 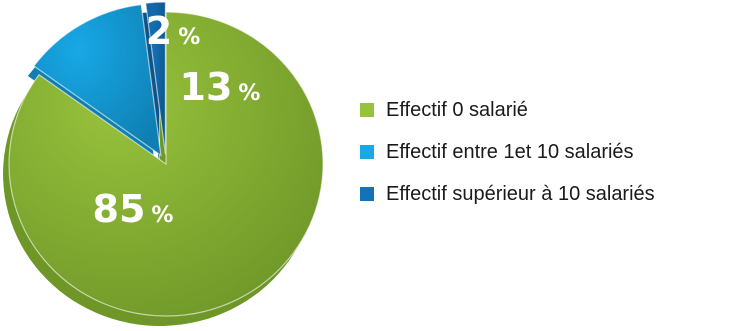 I want to click on legend-item: Effectif 0 salarié, so click(x=507, y=110).